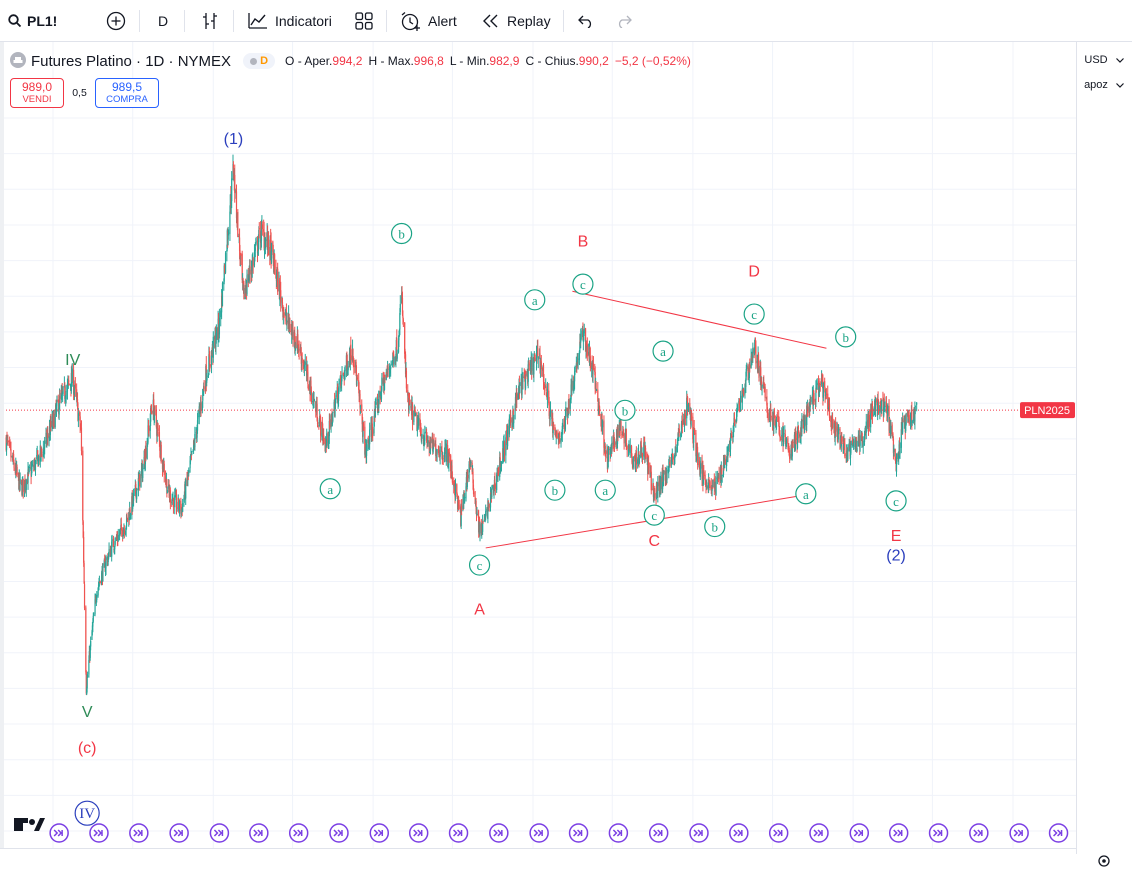 This screenshot has width=1132, height=877. Describe the element at coordinates (516, 21) in the screenshot. I see `replay-button: Replay` at that location.